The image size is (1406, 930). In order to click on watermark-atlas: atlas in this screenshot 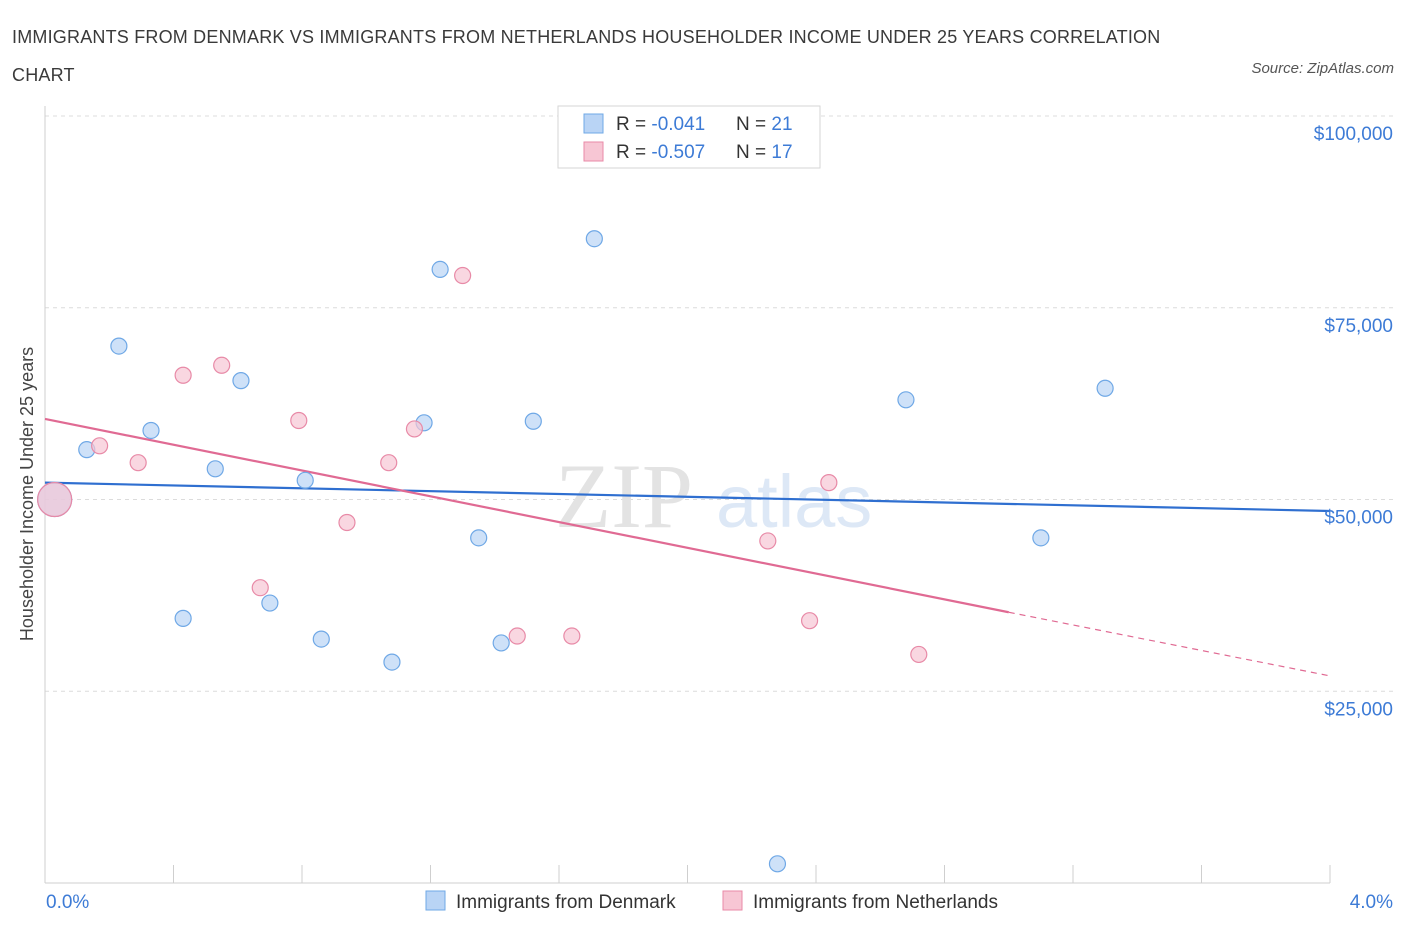, I will do `click(794, 501)`.